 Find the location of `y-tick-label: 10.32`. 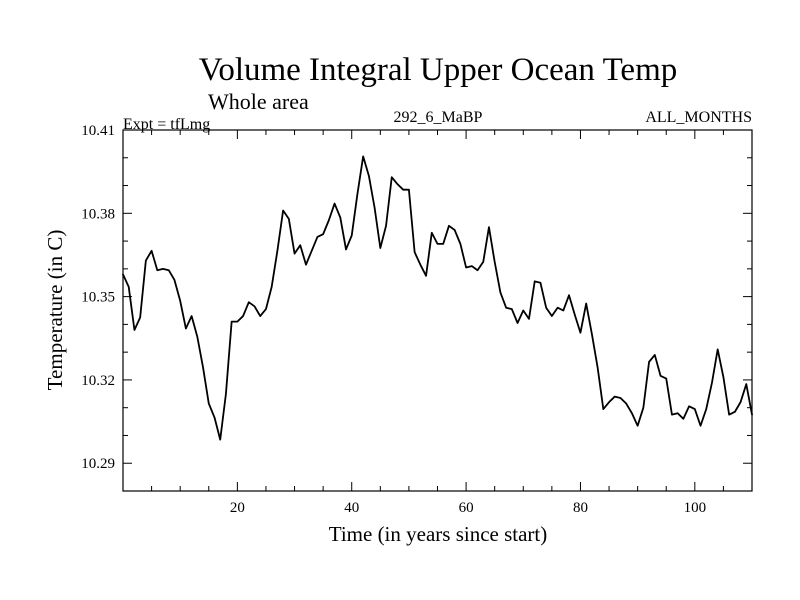

y-tick-label: 10.32 is located at coordinates (98, 381).